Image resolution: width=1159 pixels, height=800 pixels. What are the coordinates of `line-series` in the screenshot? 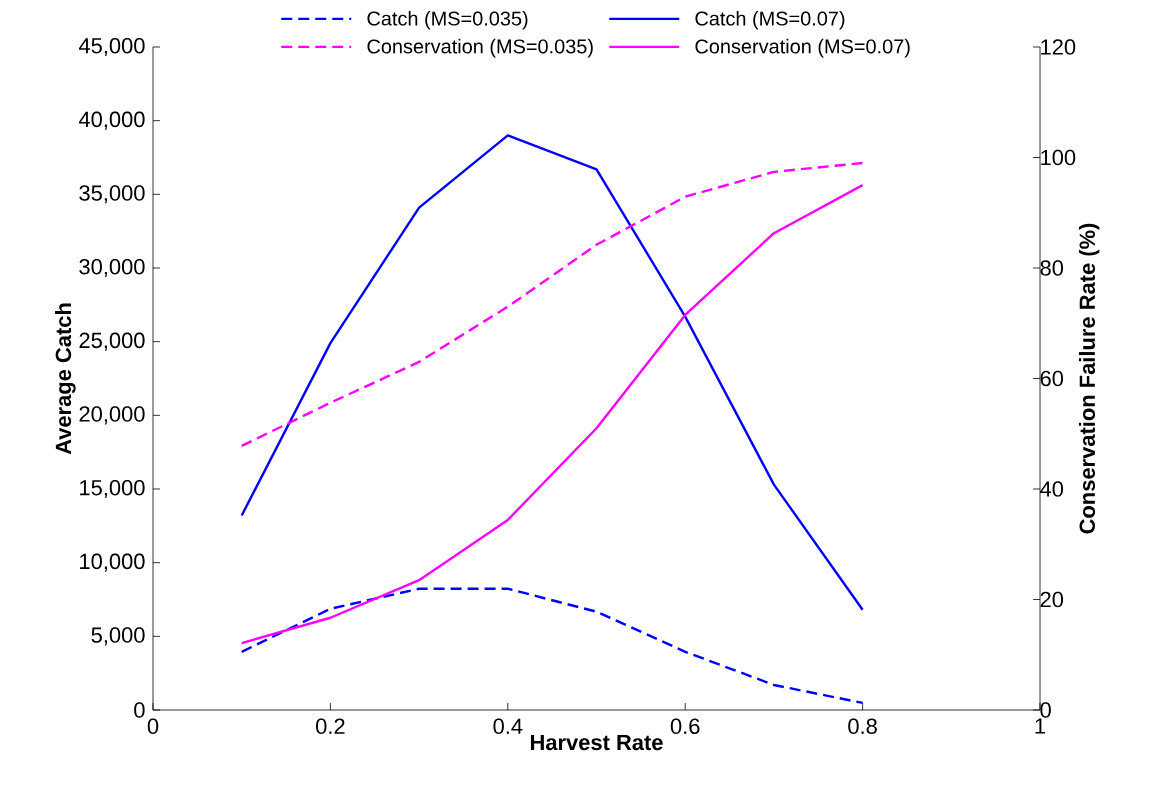 It's located at (552, 646).